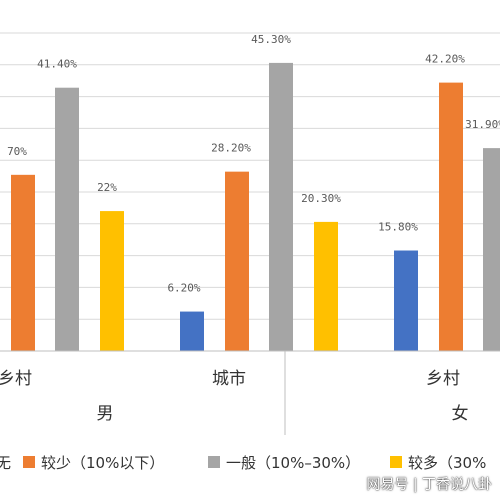 Image resolution: width=500 pixels, height=500 pixels. I want to click on legend-label: 无, so click(5, 463).